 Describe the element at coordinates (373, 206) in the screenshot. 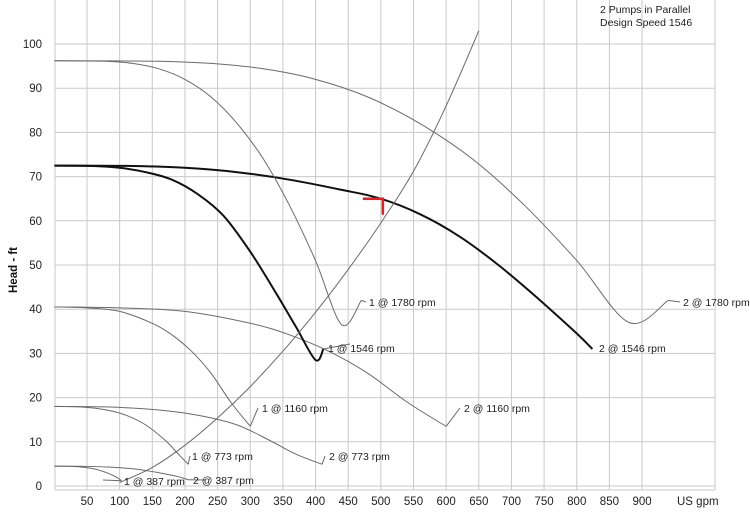

I see `operating-point-marker` at that location.